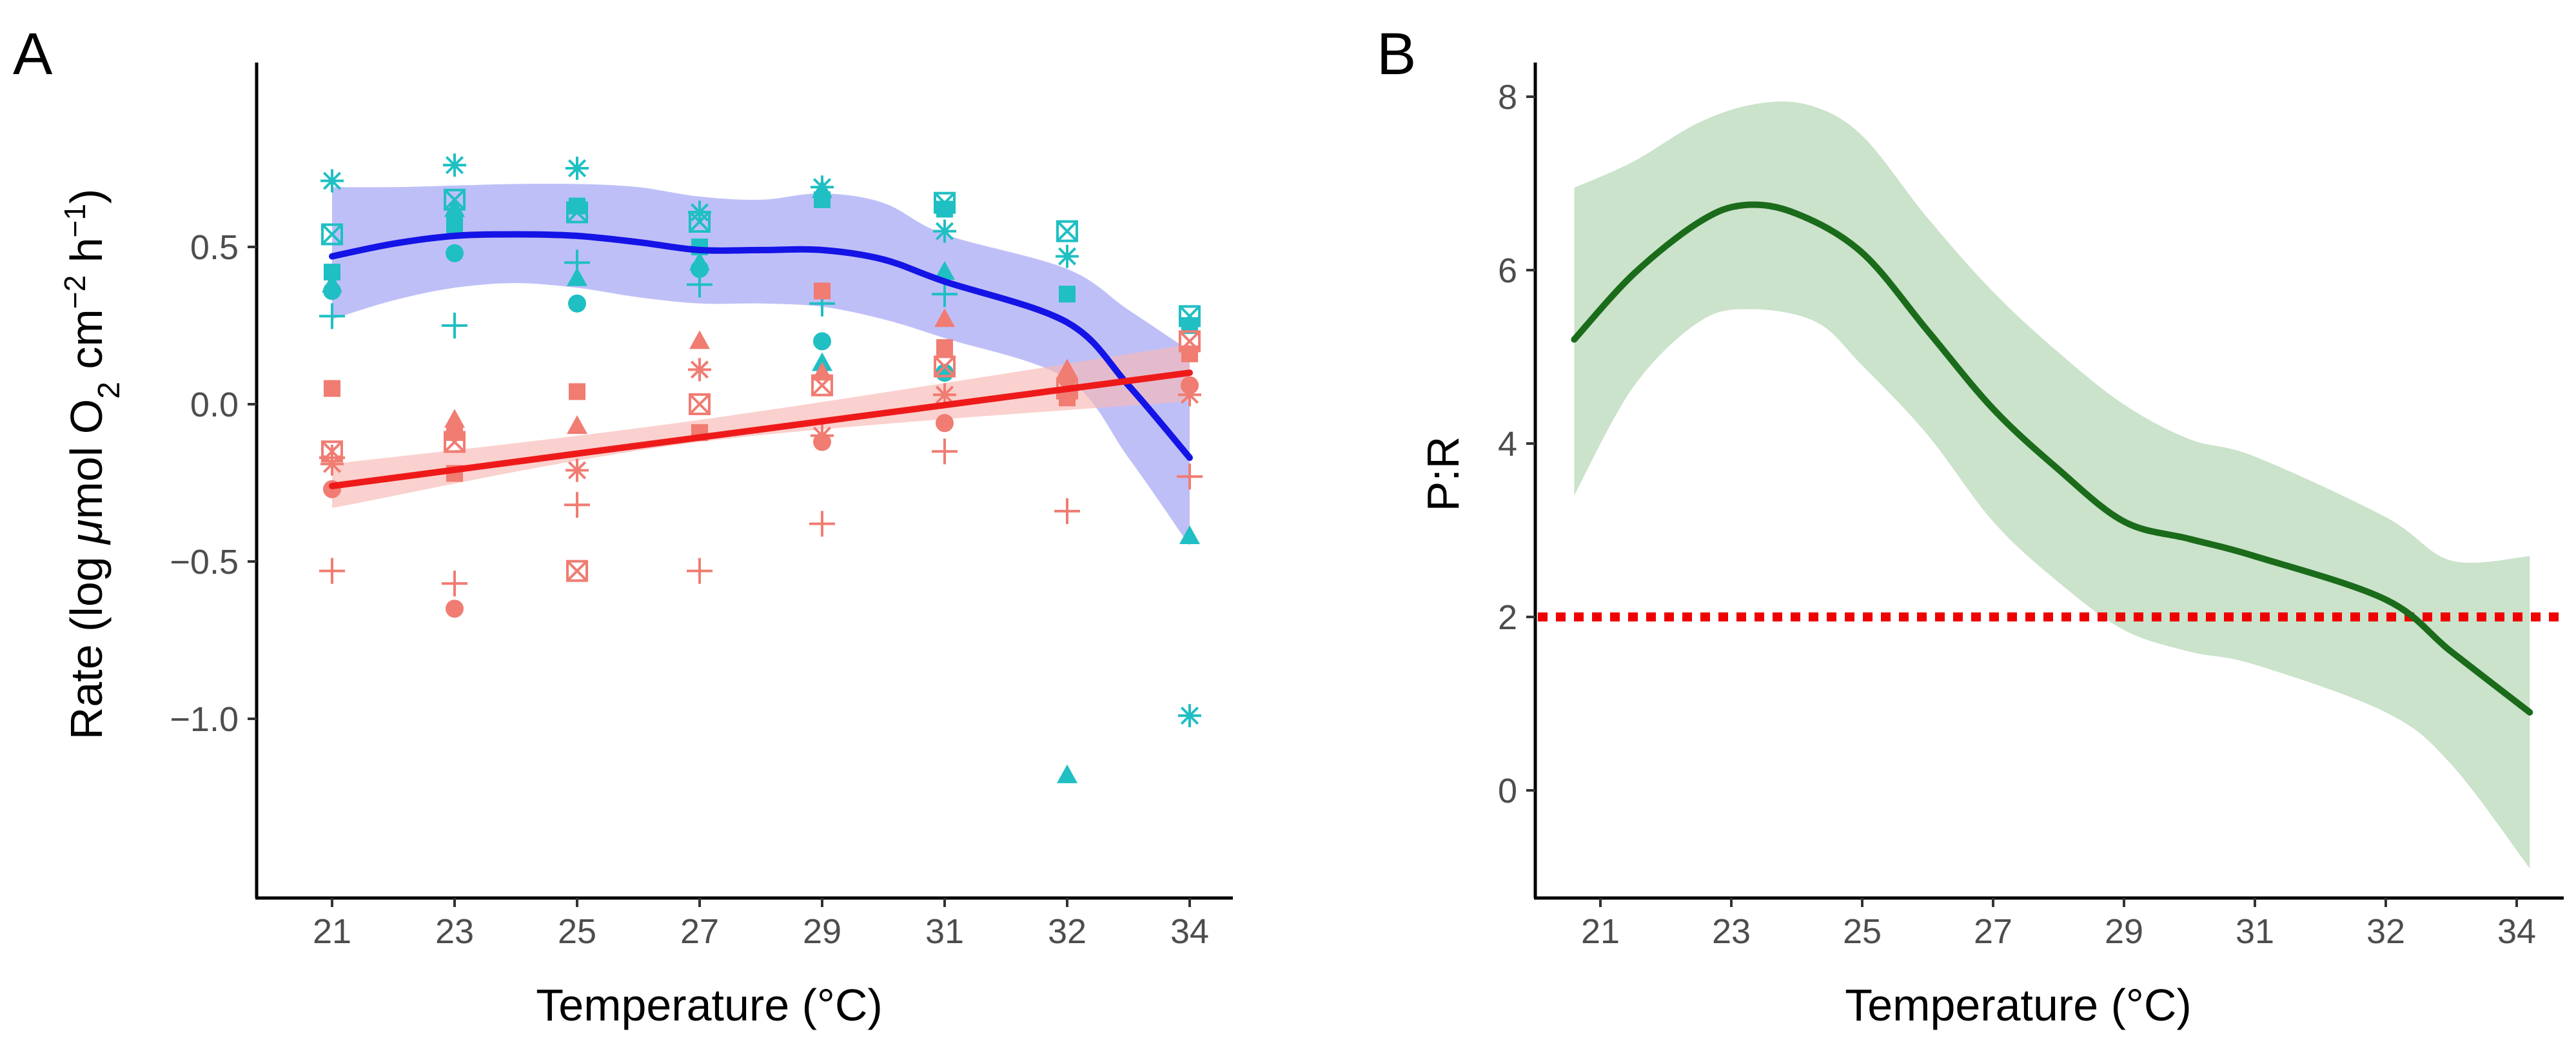  I want to click on y-tick-label: 0, so click(1507, 791).